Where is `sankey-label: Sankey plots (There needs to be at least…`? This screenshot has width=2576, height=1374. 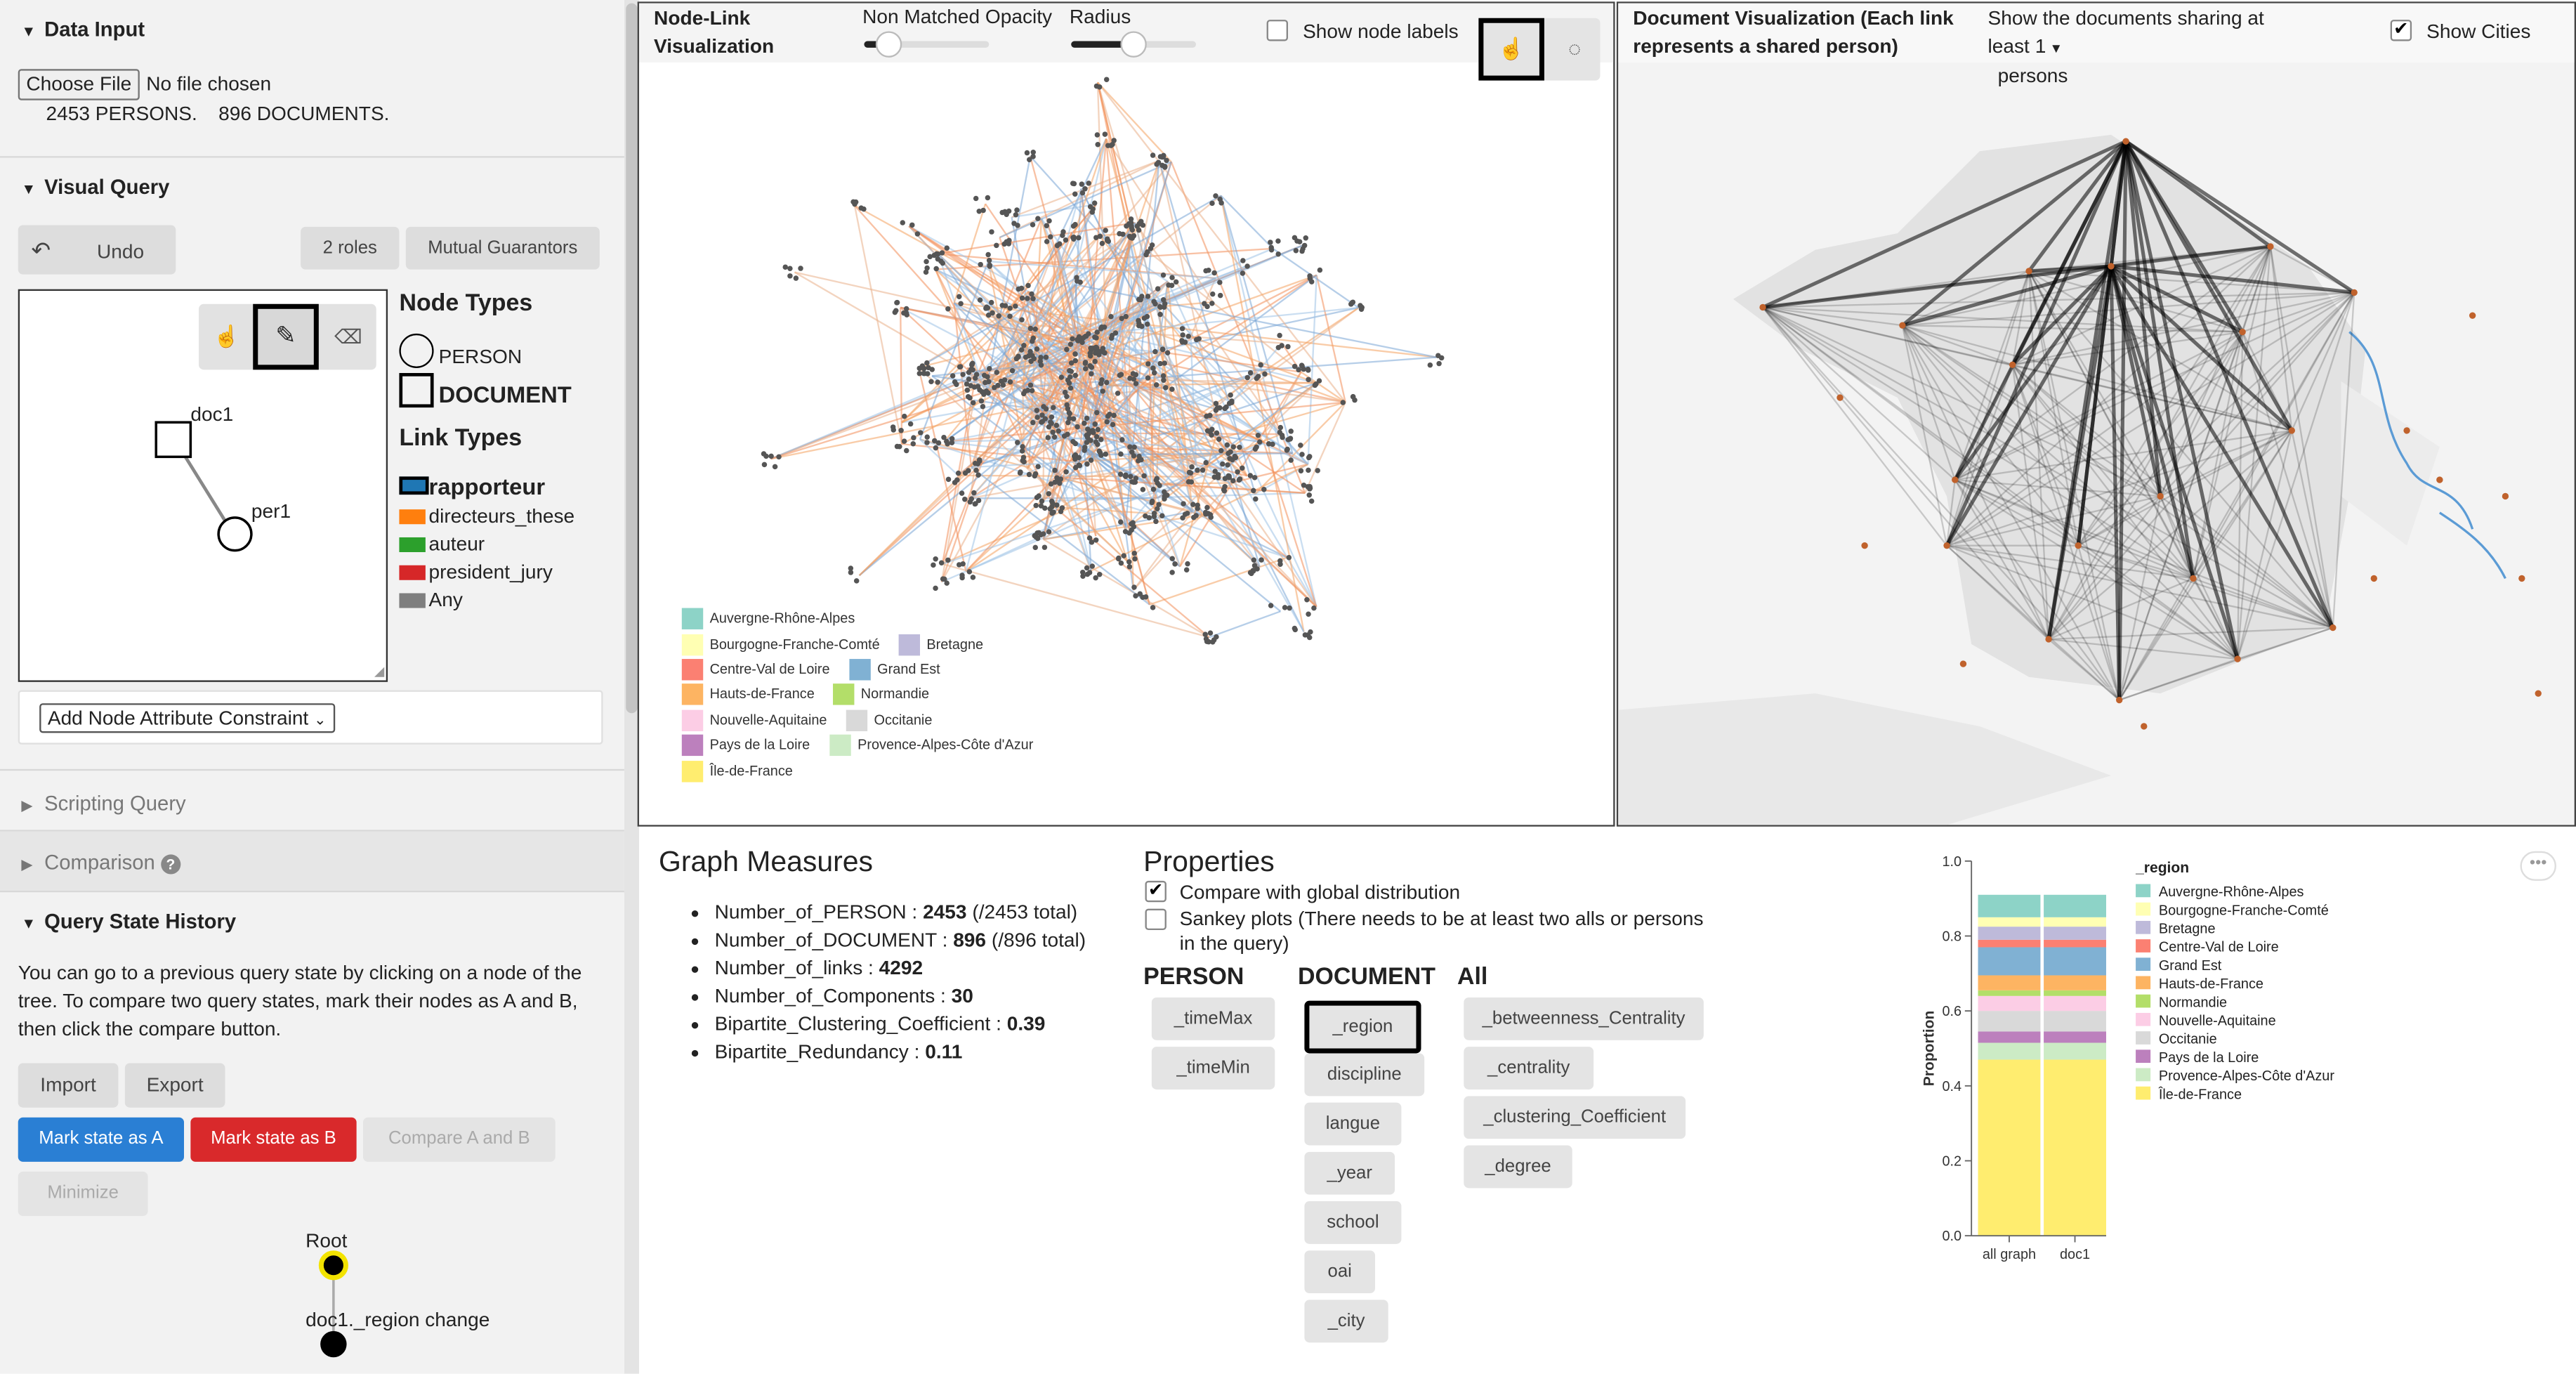
sankey-label: Sankey plots (There needs to be at least… is located at coordinates (1441, 931).